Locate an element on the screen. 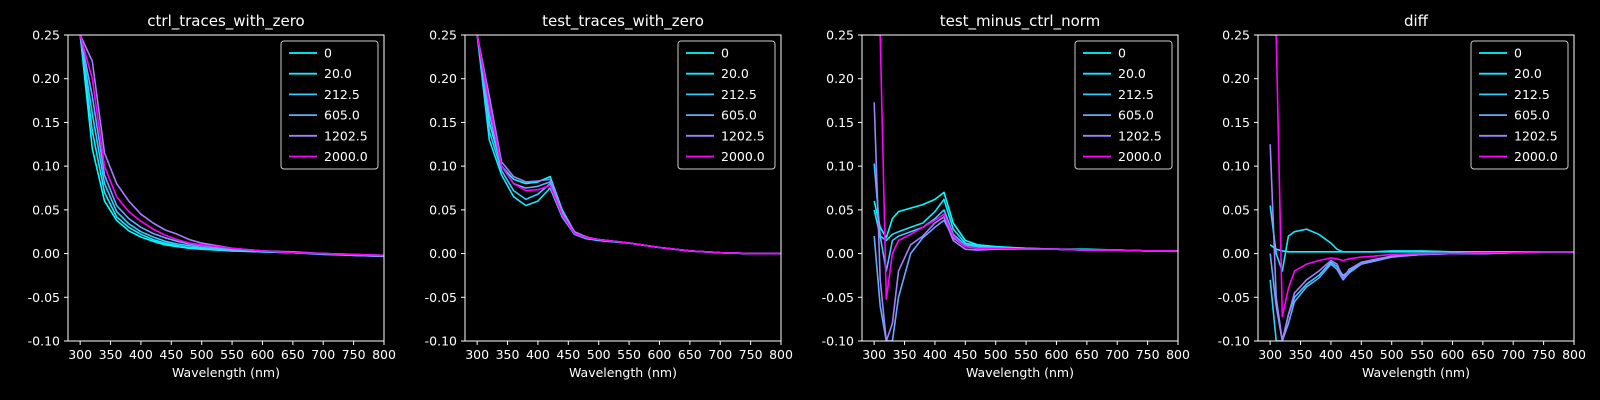  chart-title: diff is located at coordinates (1416, 21).